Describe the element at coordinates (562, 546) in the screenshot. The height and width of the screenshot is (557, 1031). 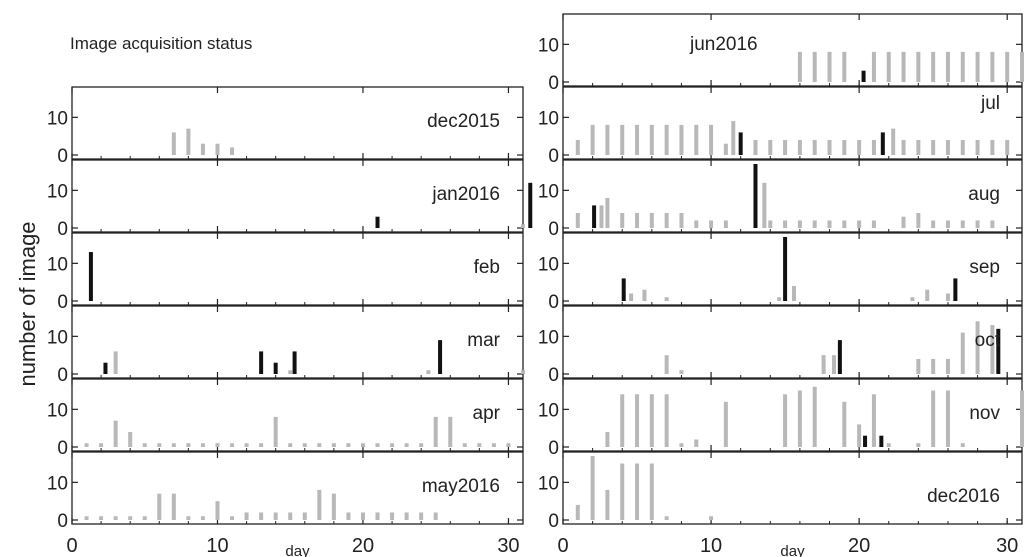
I see `x-tick-label: 0` at that location.